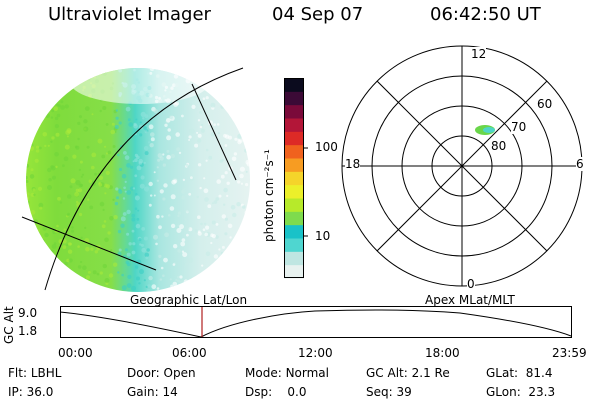  Describe the element at coordinates (259, 392) in the screenshot. I see `dsp-label: Dsp:` at that location.